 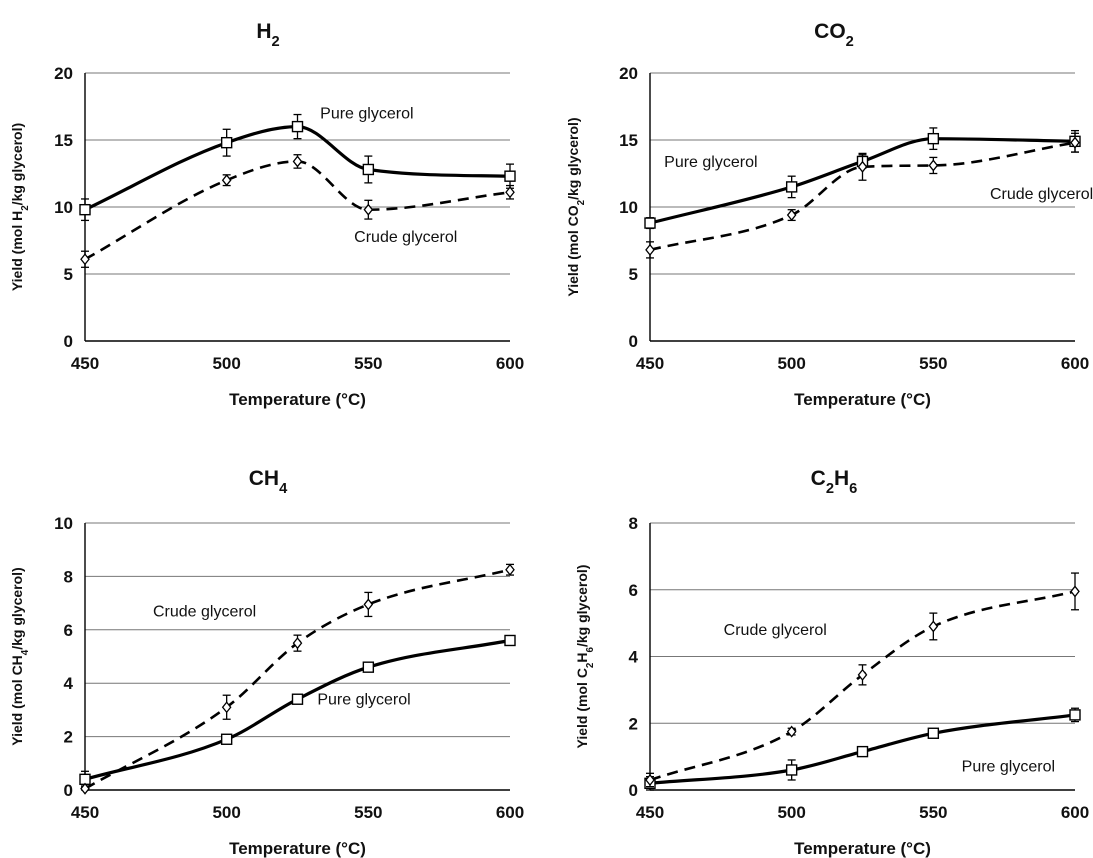 What do you see at coordinates (818, 478) in the screenshot?
I see `c2h6-chart-title-part: C` at bounding box center [818, 478].